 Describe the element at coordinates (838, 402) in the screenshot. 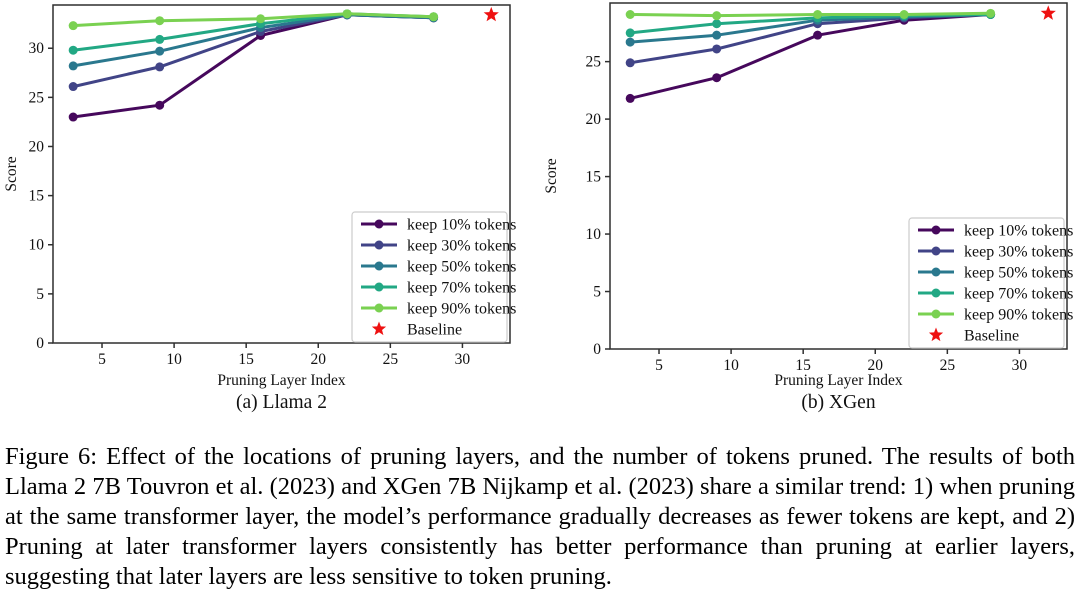

I see `subplot-title: (b) XGen` at that location.